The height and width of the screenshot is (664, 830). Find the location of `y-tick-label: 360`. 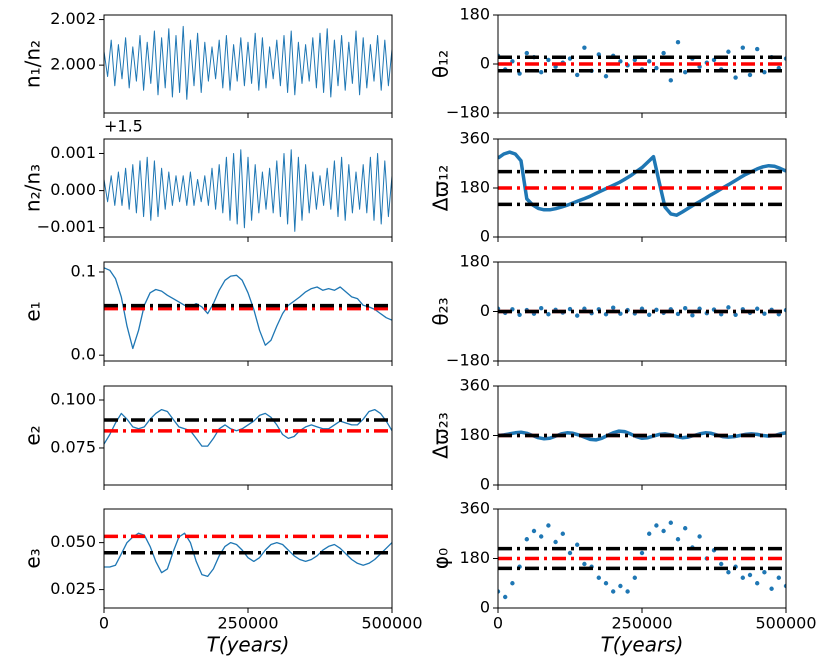

y-tick-label: 360 is located at coordinates (474, 385).